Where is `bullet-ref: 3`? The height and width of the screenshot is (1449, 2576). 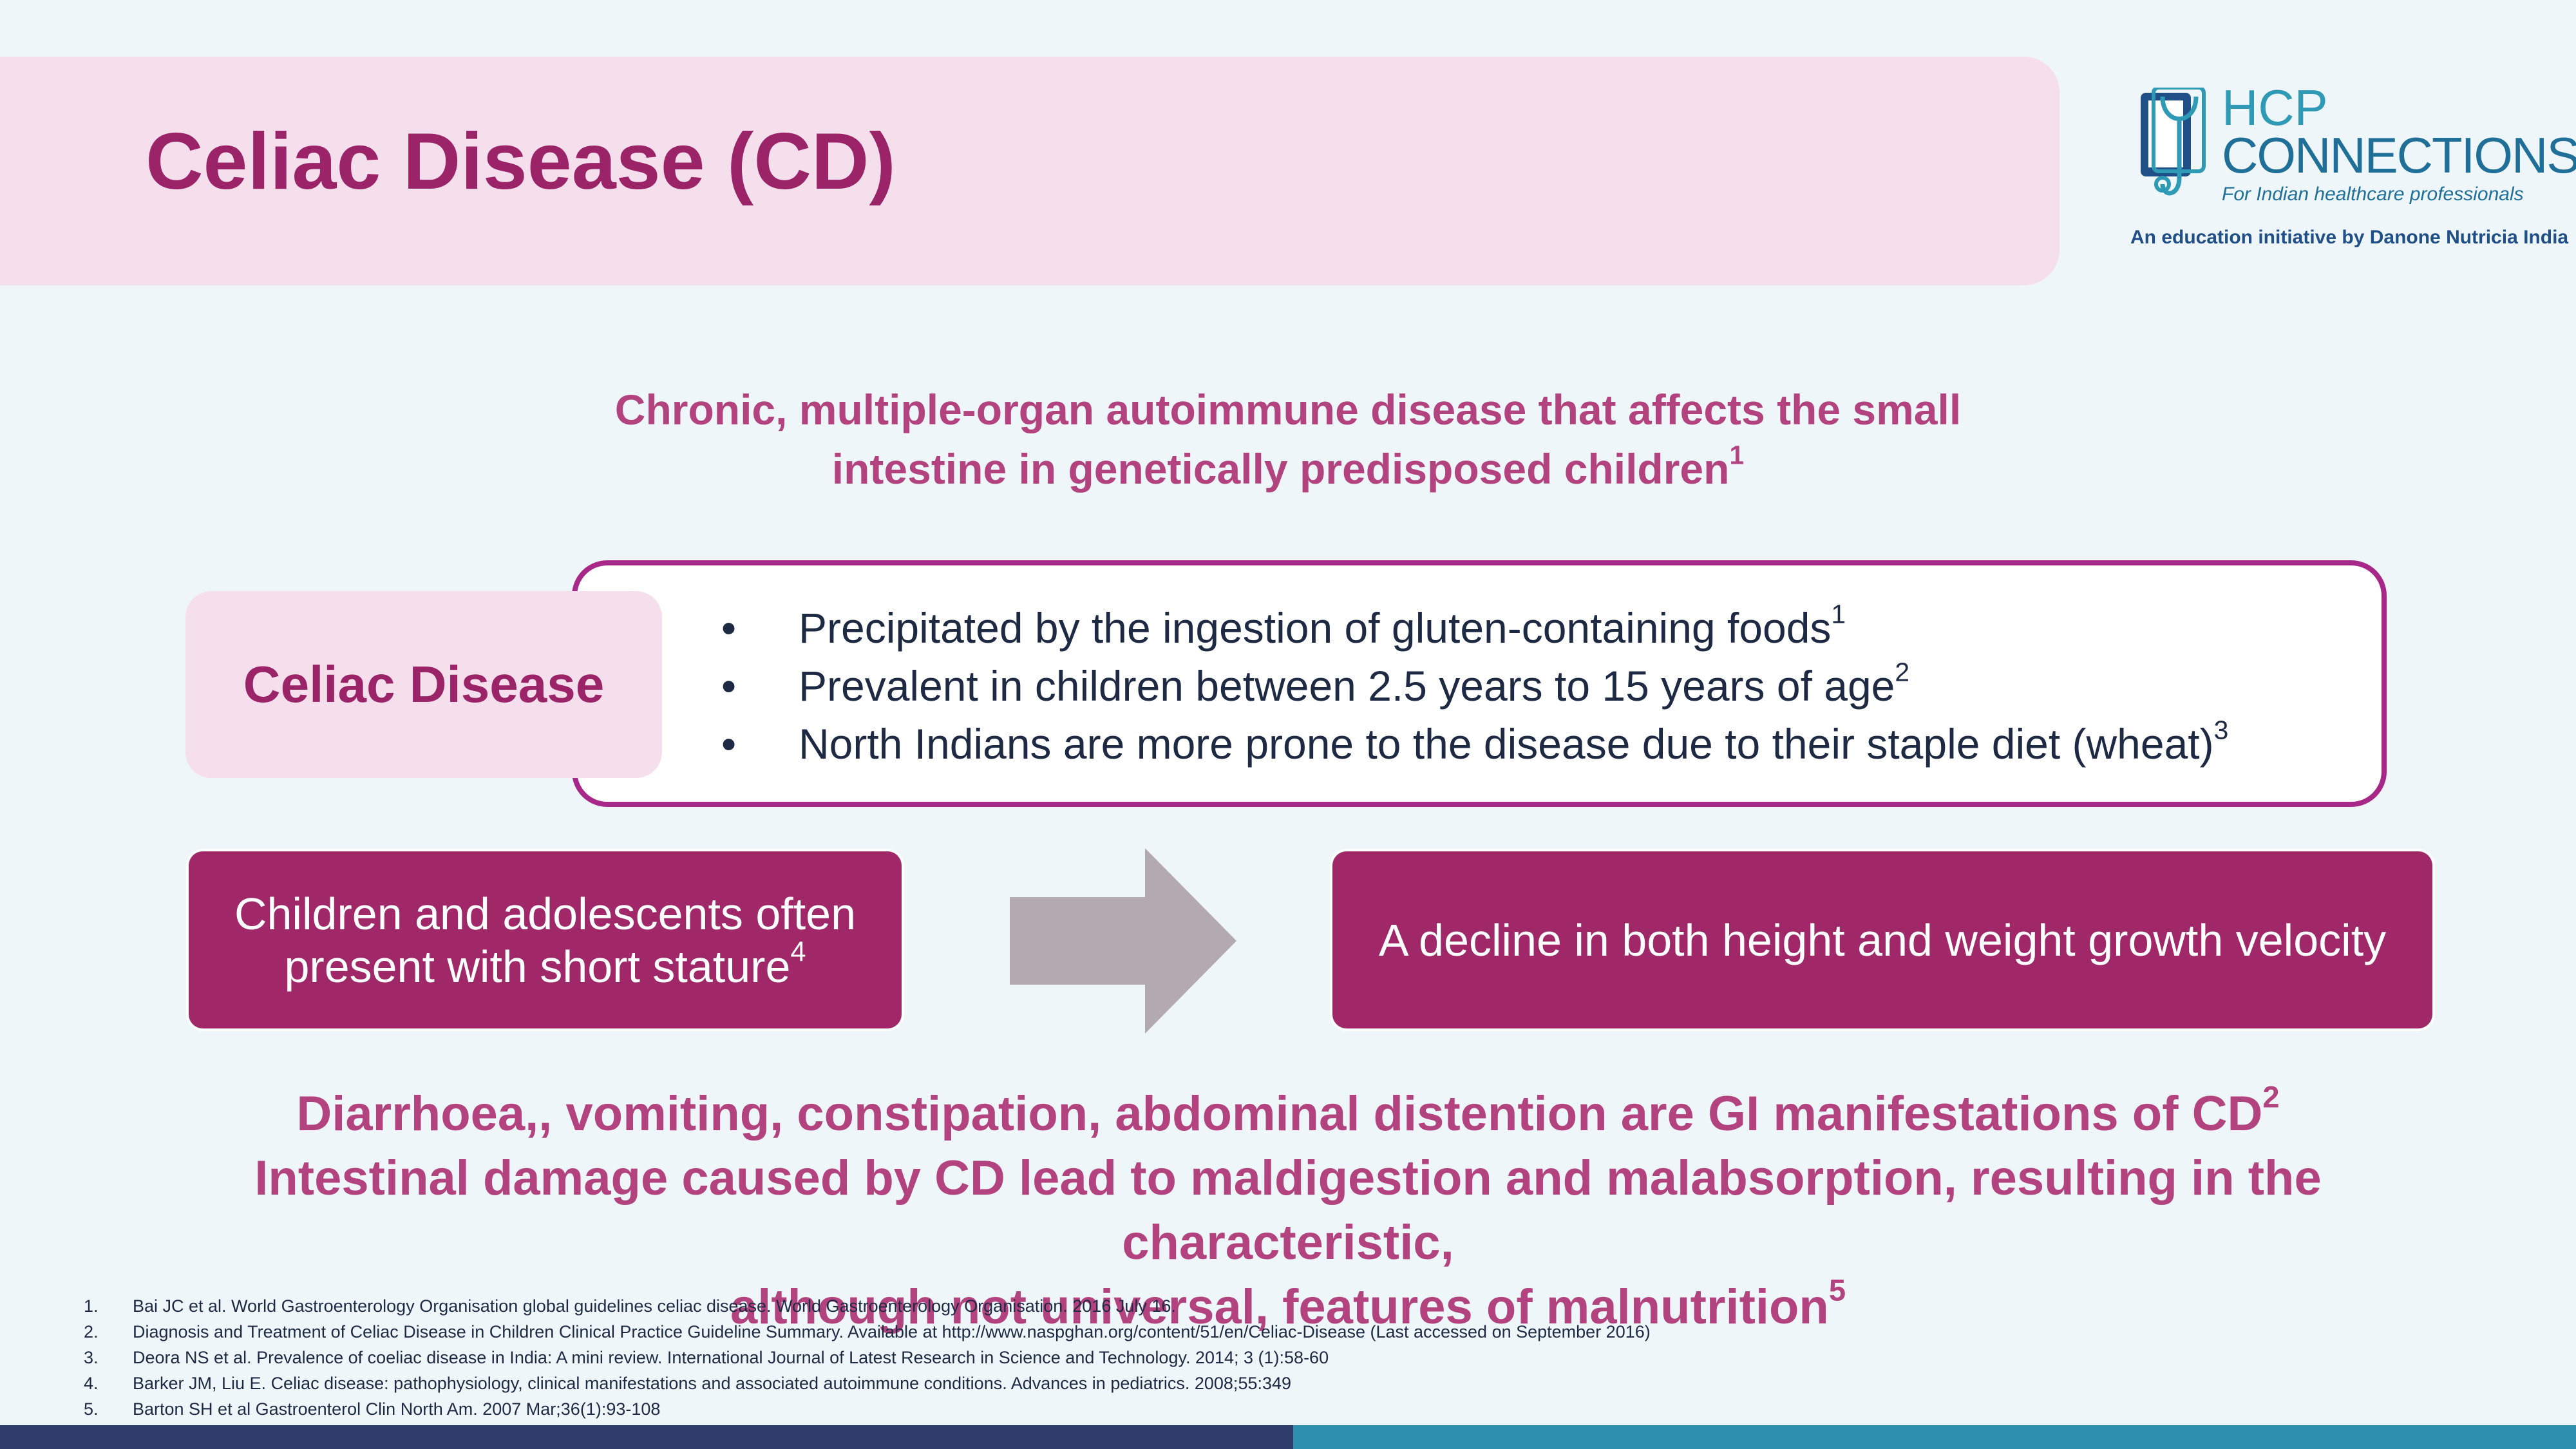
bullet-ref: 3 is located at coordinates (2221, 730).